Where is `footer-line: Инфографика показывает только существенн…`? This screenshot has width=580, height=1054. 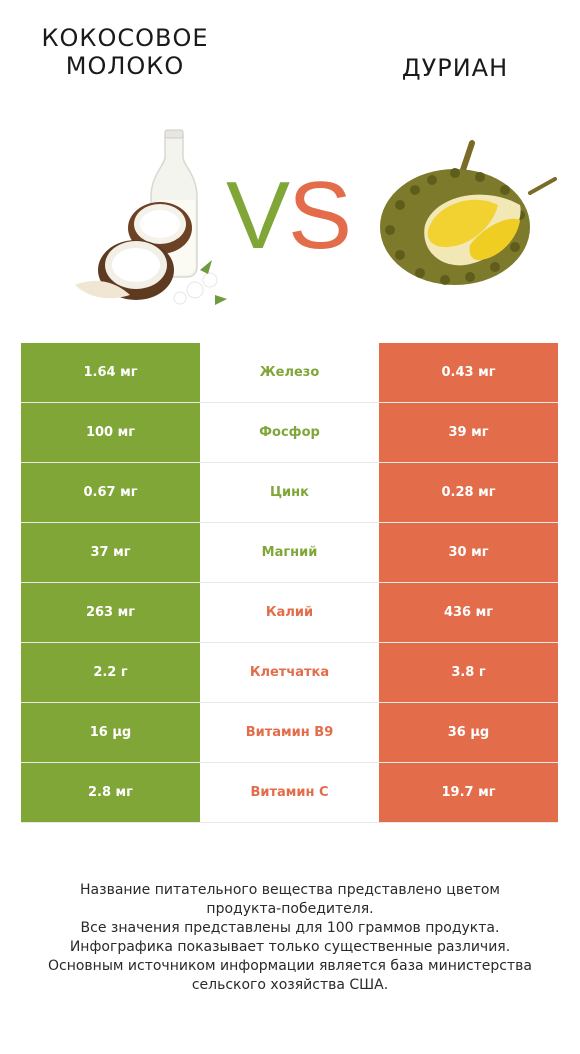 footer-line: Инфографика показывает только существенн… is located at coordinates (290, 947).